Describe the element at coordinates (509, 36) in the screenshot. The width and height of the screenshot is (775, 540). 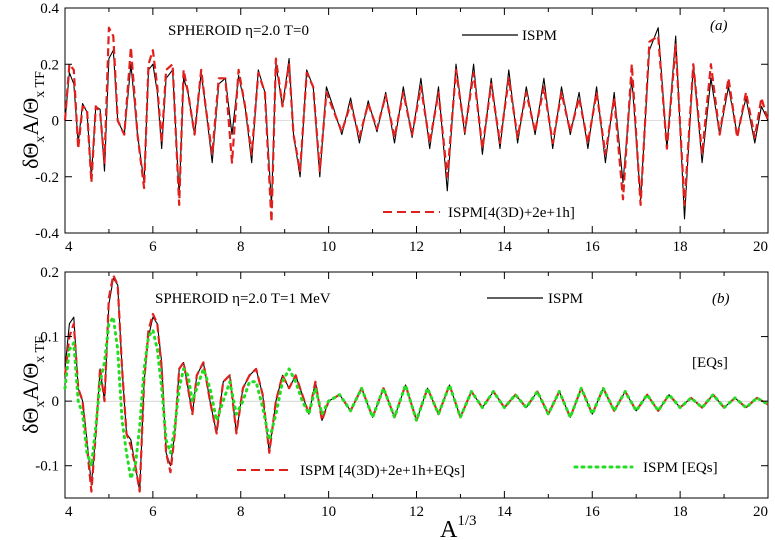
I see `legend-a-ispm: ISPM` at that location.